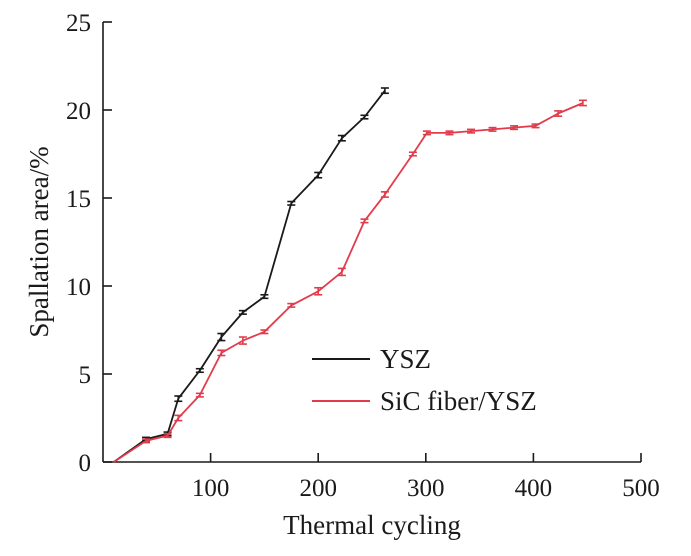 Image resolution: width=691 pixels, height=556 pixels. Describe the element at coordinates (85, 375) in the screenshot. I see `y-tick-label: 5` at that location.